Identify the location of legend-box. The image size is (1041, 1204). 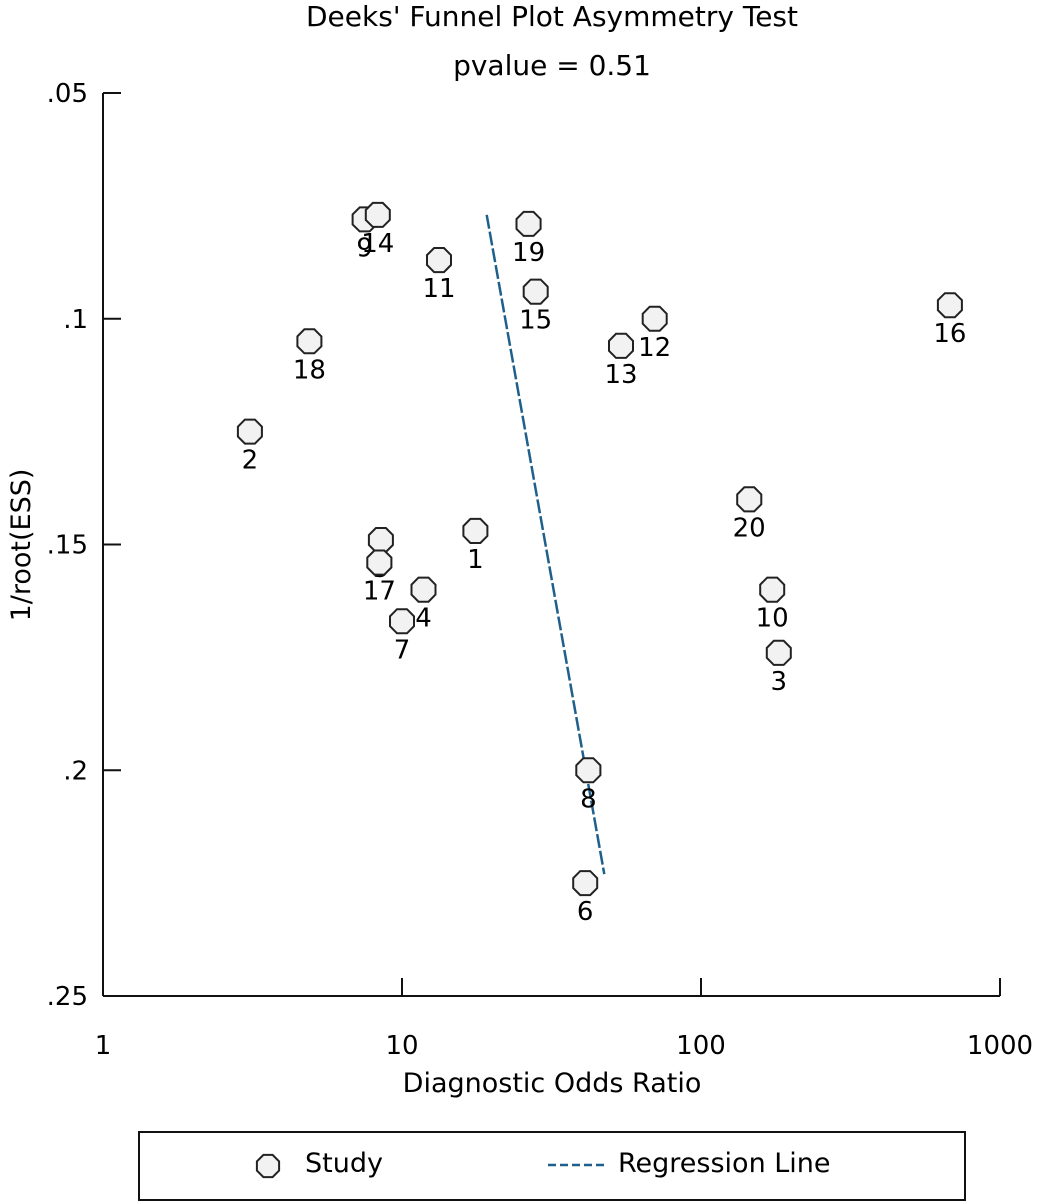
(552, 1166).